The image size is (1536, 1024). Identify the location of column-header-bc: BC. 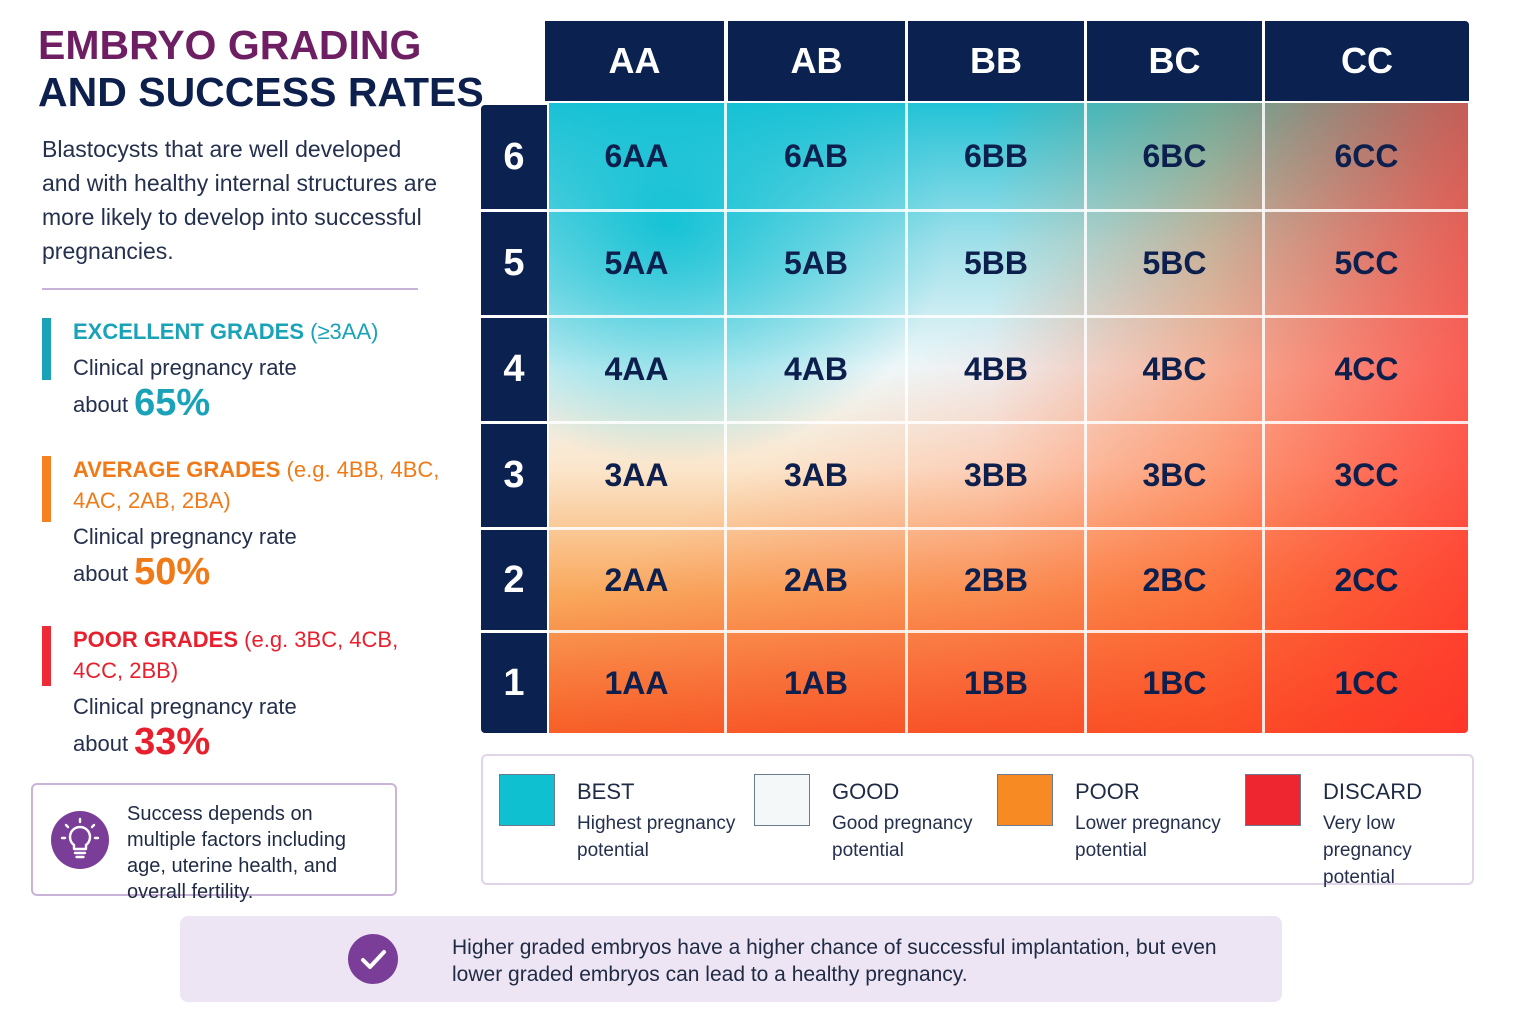
(1174, 61).